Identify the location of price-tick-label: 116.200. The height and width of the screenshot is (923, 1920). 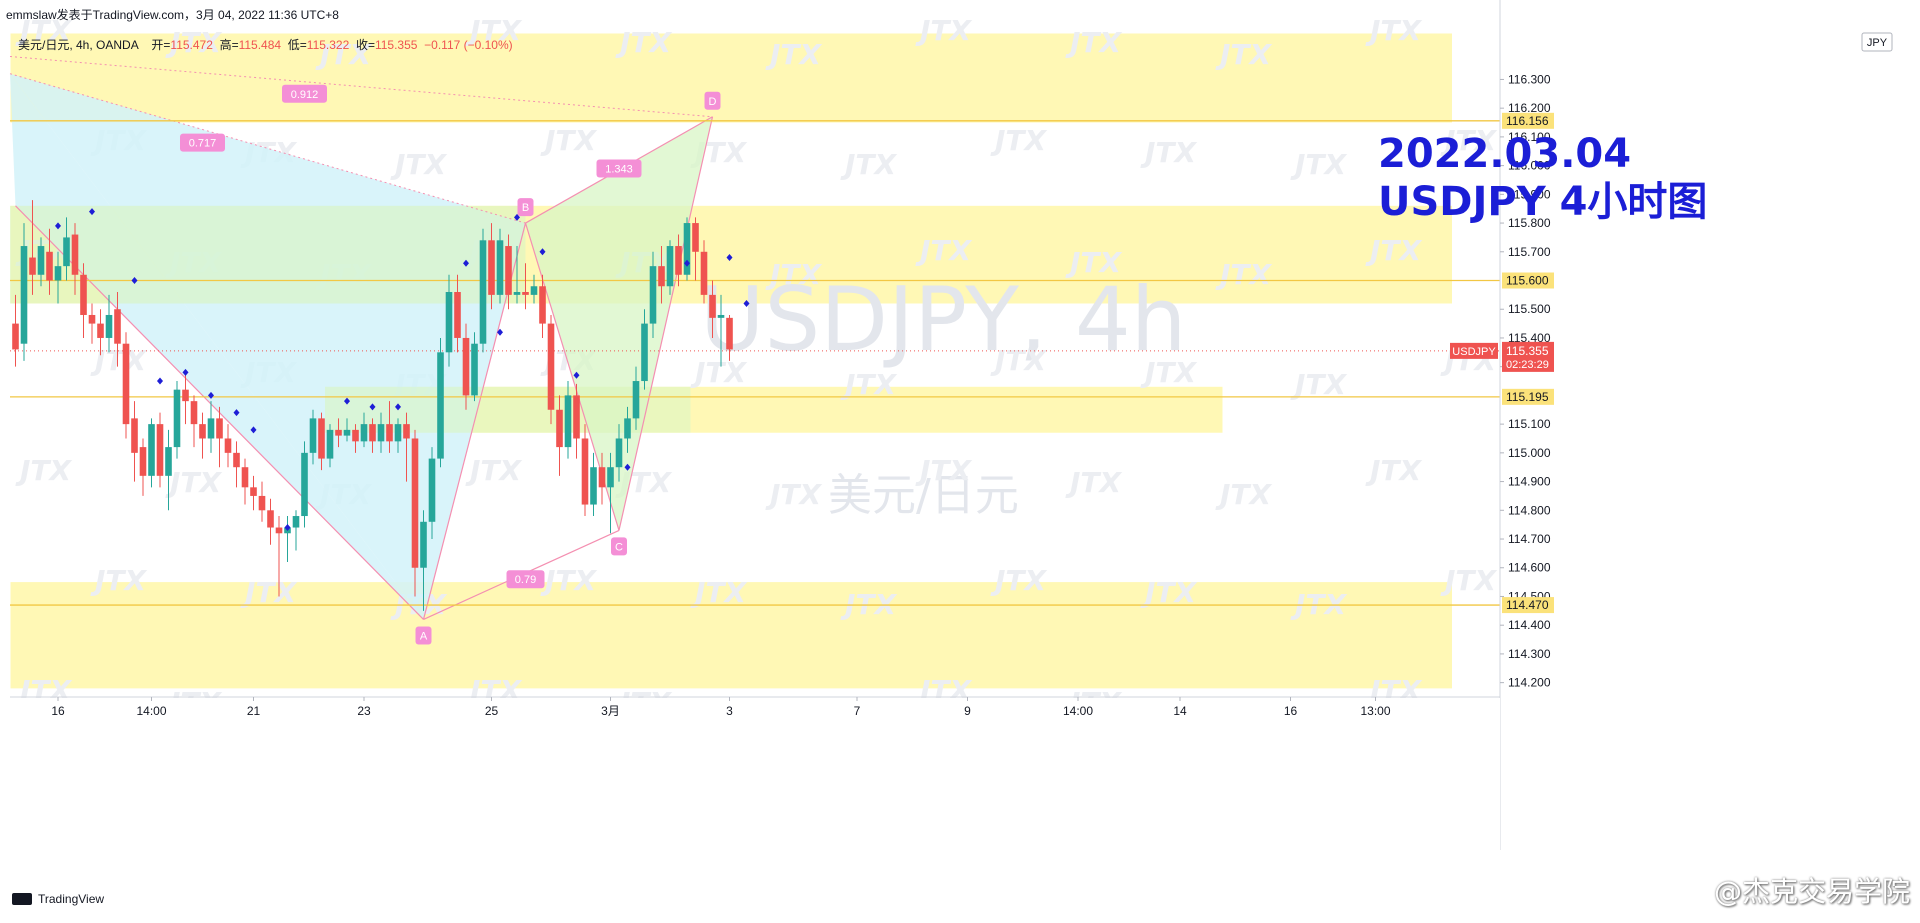
(1529, 108).